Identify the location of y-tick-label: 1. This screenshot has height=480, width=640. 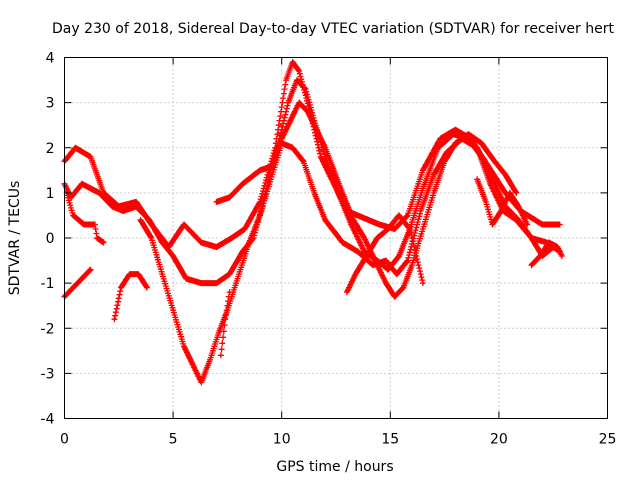
(50, 194).